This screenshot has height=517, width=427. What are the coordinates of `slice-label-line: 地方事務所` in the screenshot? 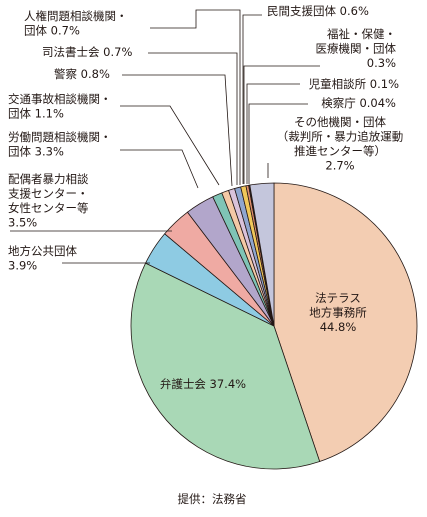 It's located at (338, 313).